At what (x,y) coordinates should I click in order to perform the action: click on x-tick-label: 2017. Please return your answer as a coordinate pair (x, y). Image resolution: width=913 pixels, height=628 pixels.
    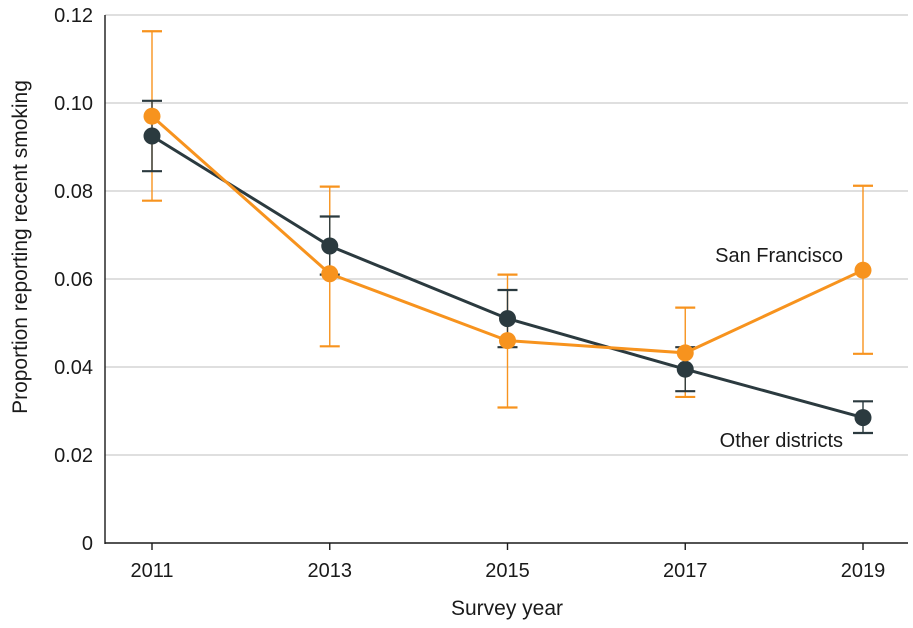
    Looking at the image, I should click on (685, 571).